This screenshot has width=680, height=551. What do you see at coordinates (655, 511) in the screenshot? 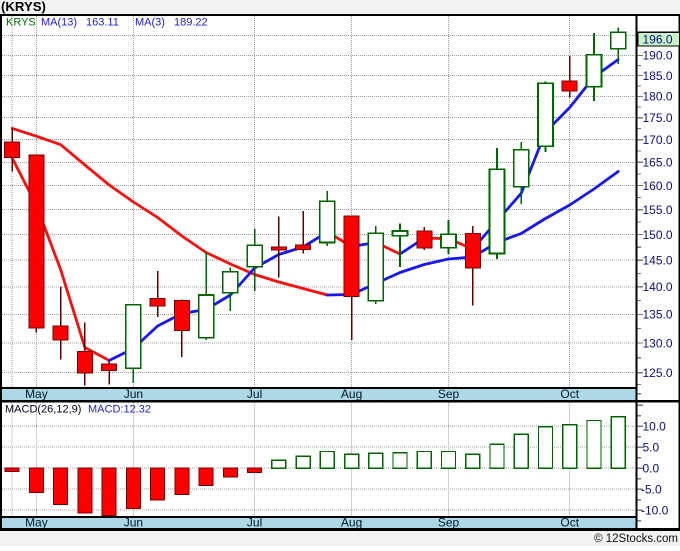
I see `svg-text: -10.0` at bounding box center [655, 511].